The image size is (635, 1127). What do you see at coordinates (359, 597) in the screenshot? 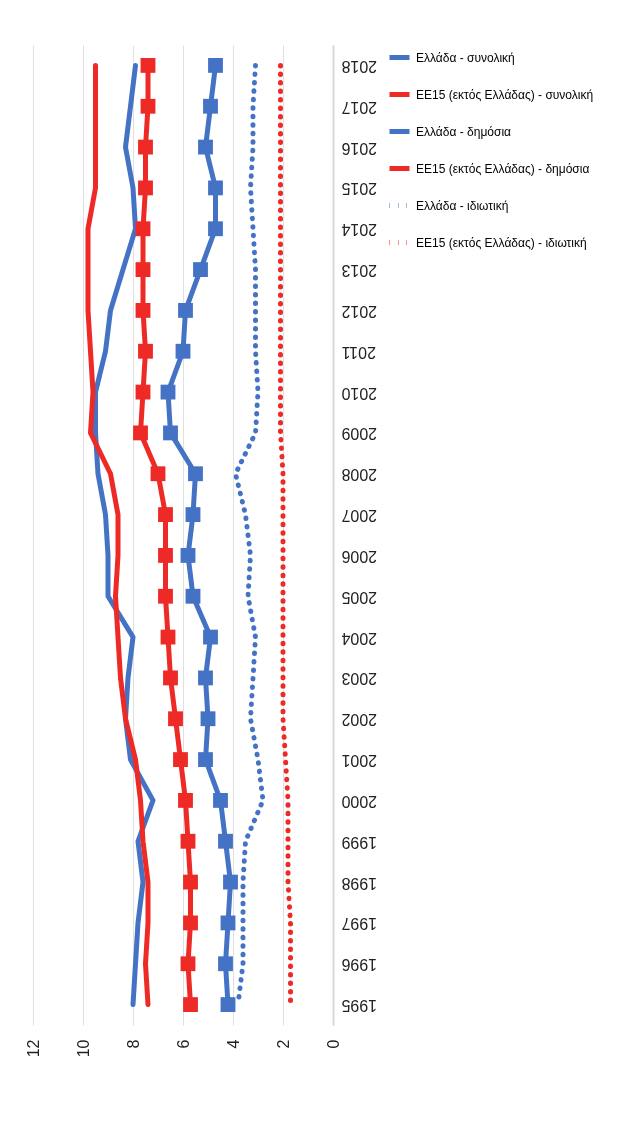
I see `y-tick-label: 2005` at bounding box center [359, 597].